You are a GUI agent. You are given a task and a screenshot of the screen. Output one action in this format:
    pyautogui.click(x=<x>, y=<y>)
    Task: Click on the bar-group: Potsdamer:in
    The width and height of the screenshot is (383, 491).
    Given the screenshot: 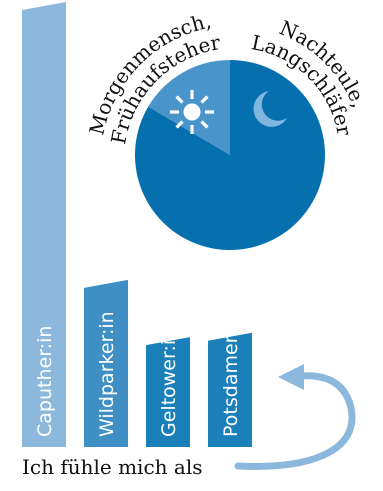 What is the action you would take?
    pyautogui.click(x=230, y=379)
    